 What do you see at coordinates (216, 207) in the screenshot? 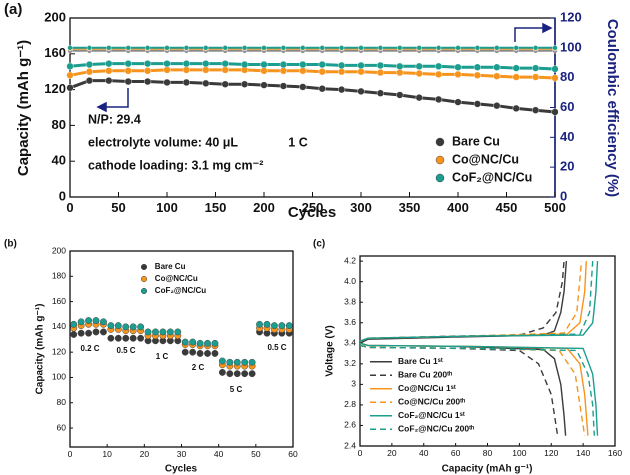
I see `x-tick-label: 150` at bounding box center [216, 207].